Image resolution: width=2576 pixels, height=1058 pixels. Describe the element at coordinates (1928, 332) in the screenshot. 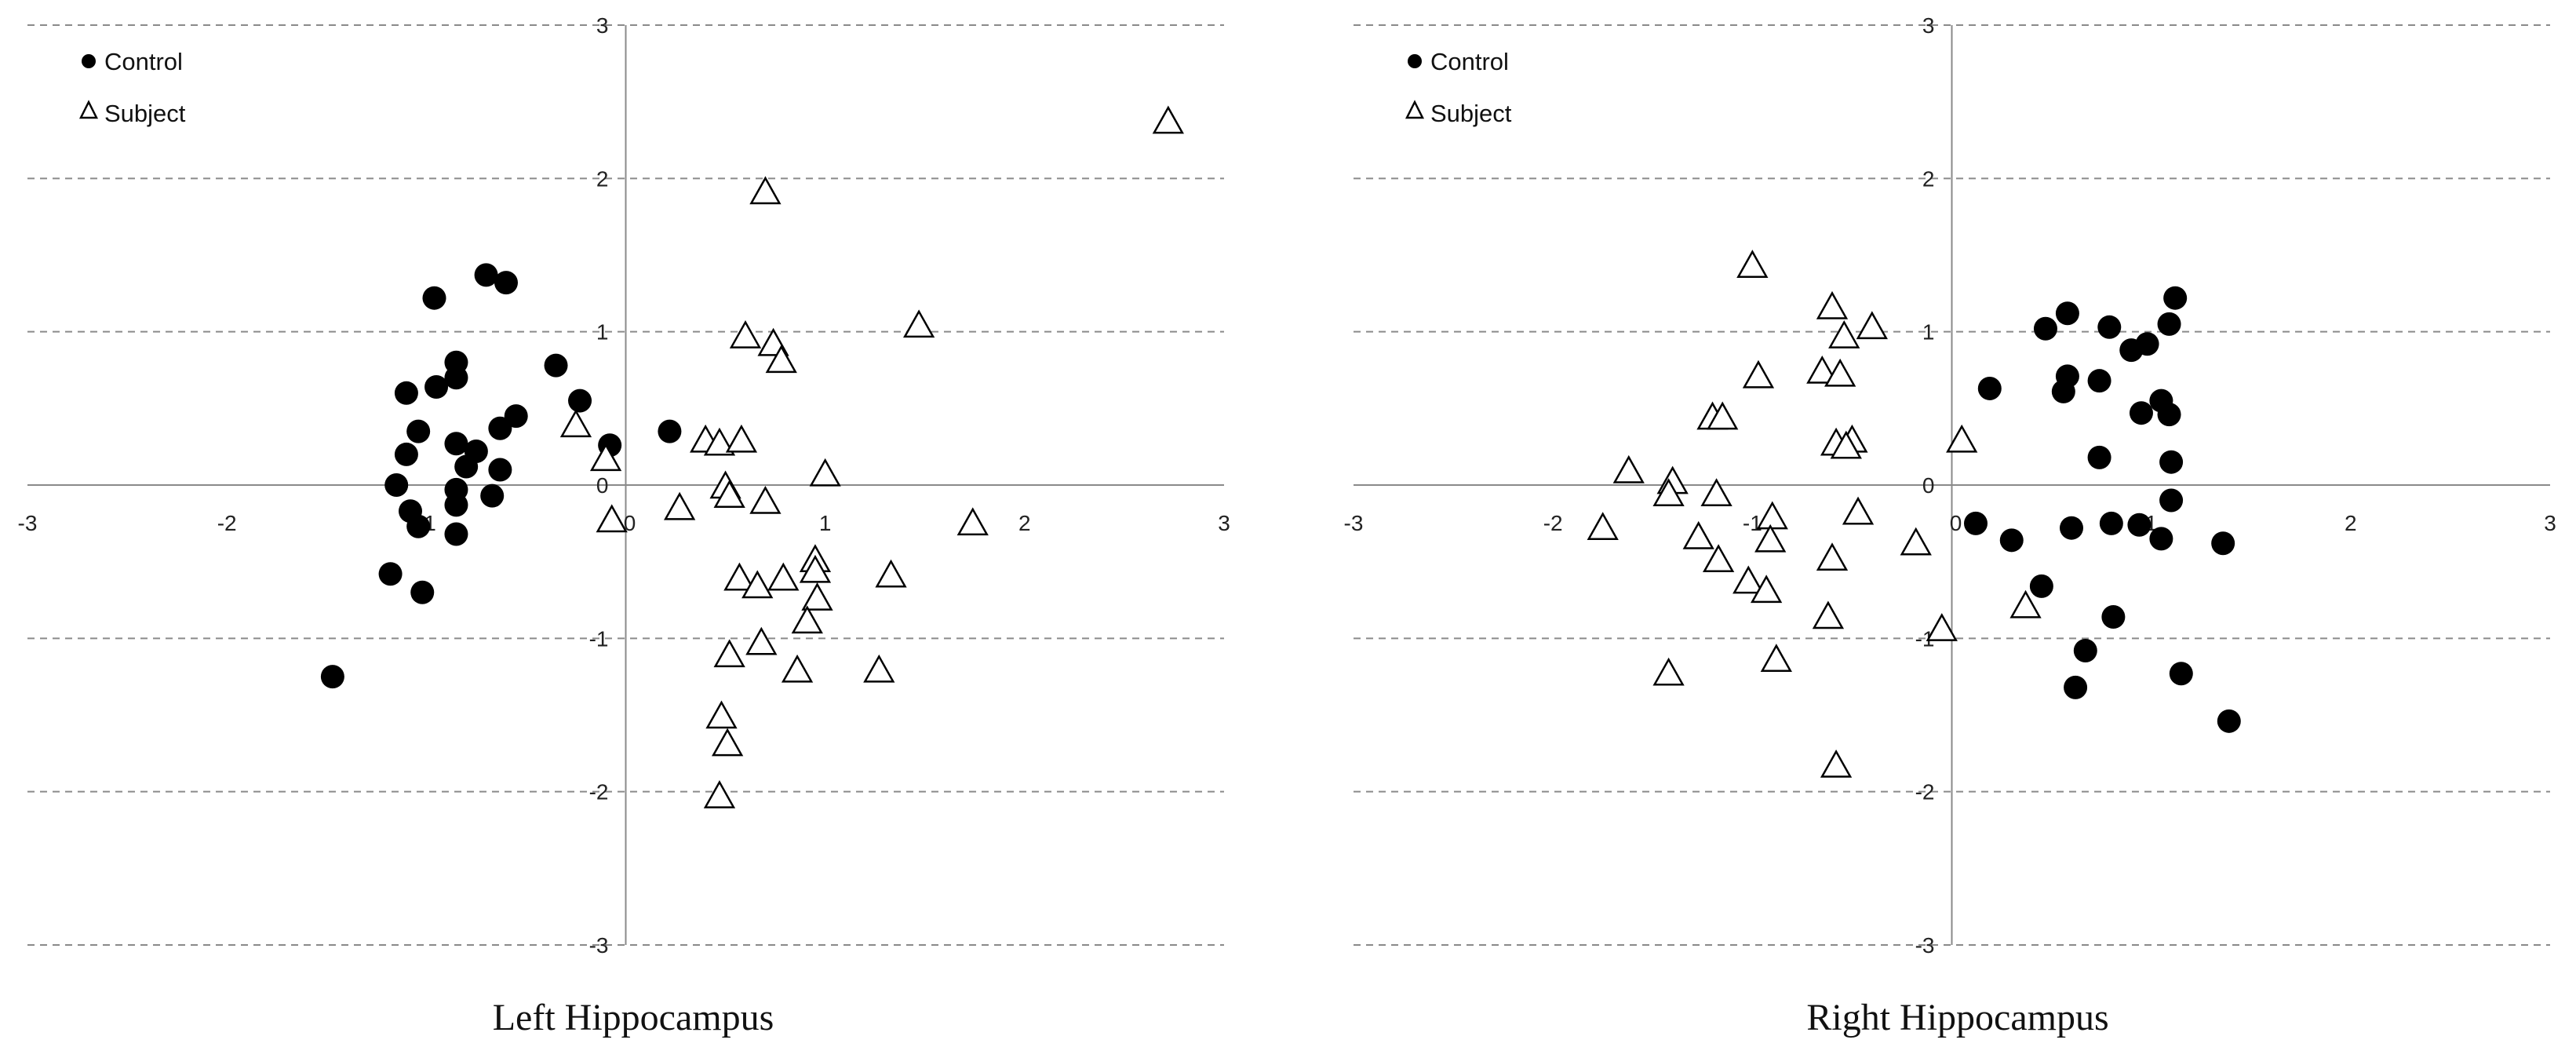

I see `y-tick-label: 1` at that location.